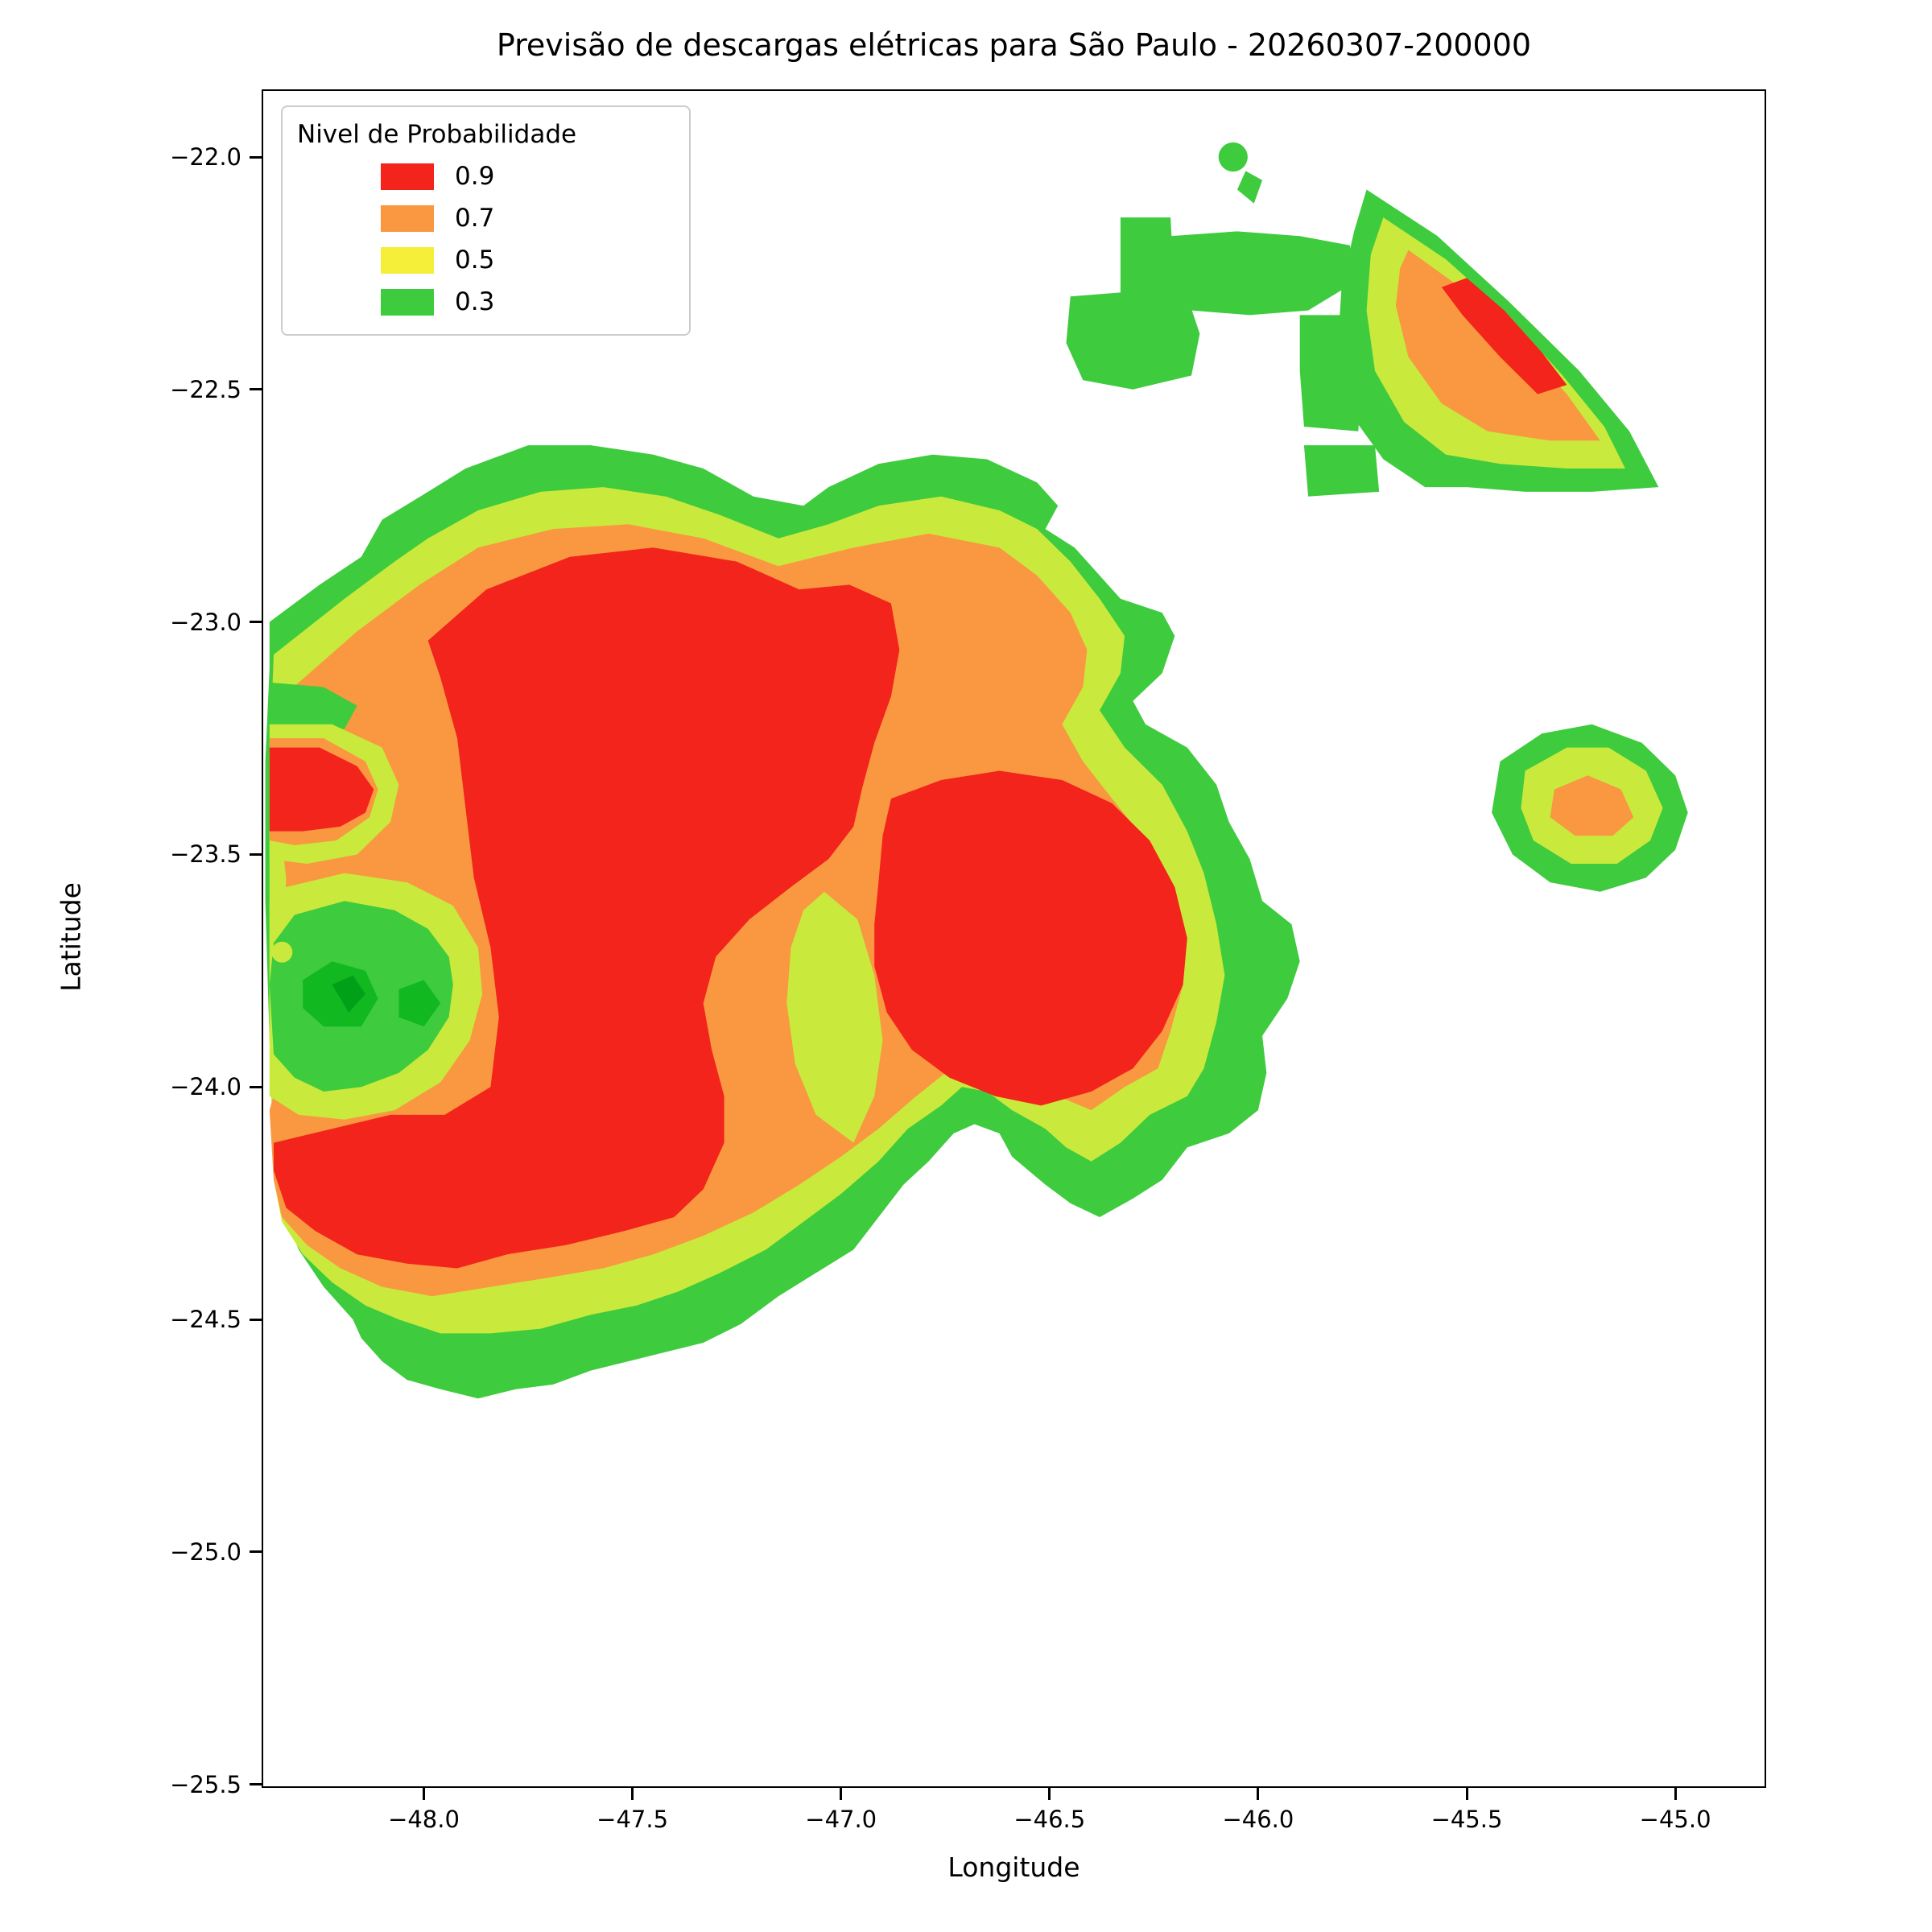  Describe the element at coordinates (206, 389) in the screenshot. I see `y-tick-label: −22.5` at that location.